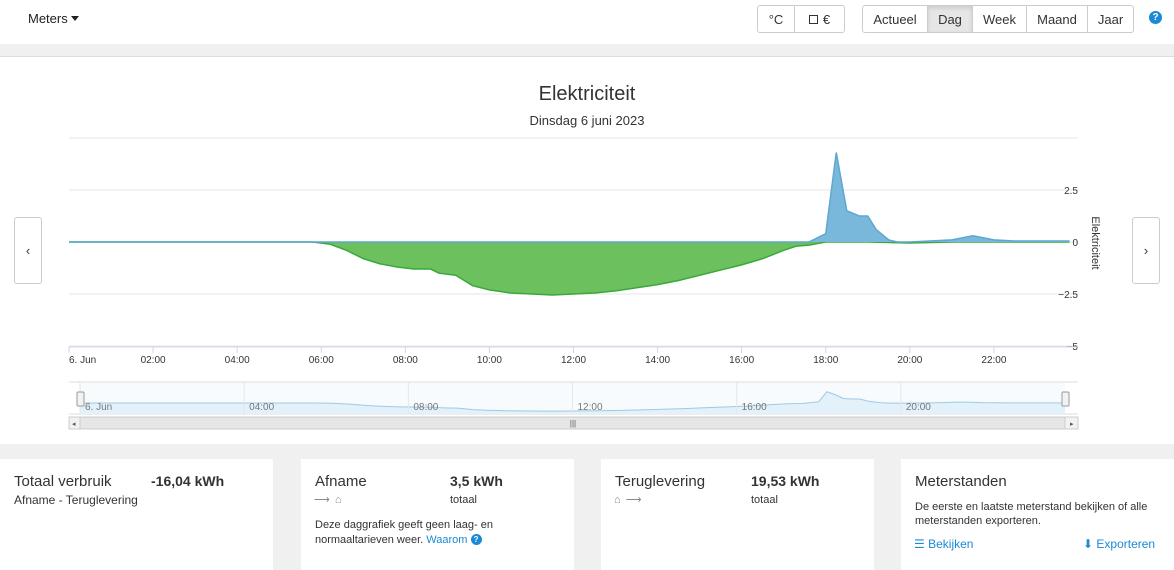 This screenshot has height=570, width=1174. I want to click on bekijken-label: Bekijken, so click(951, 544).